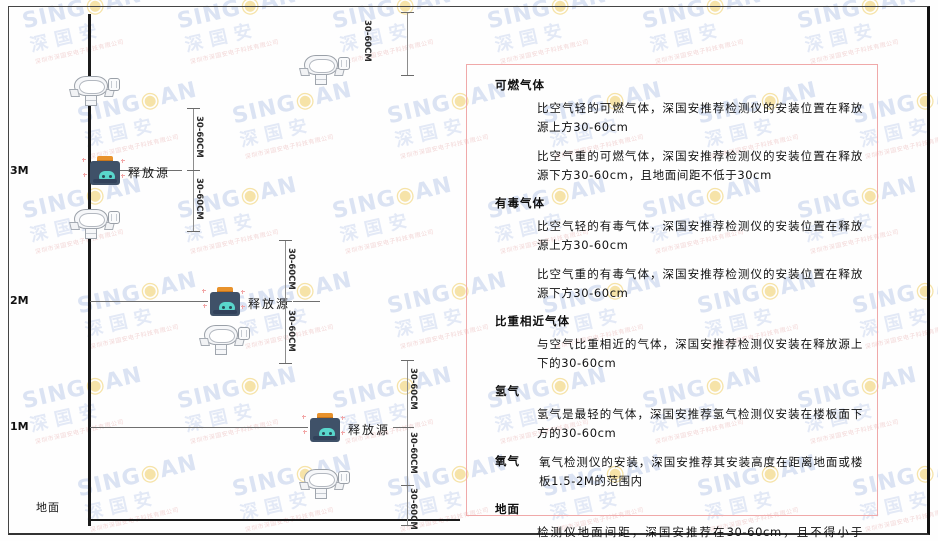 The width and height of the screenshot is (938, 541). Describe the element at coordinates (700, 353) in the screenshot. I see `section-paragraph: 与空气比重相近的气体，深国安推荐检测仪安装在释放源上下的30-60cm` at that location.